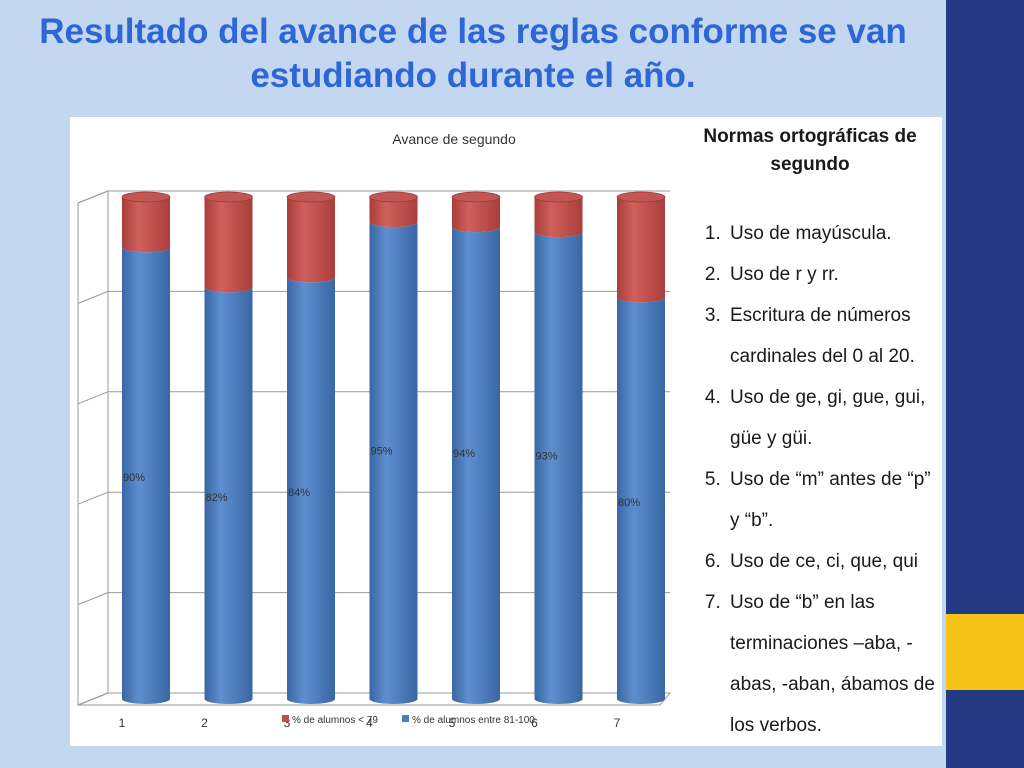  Describe the element at coordinates (134, 478) in the screenshot. I see `data-label: 90%` at that location.